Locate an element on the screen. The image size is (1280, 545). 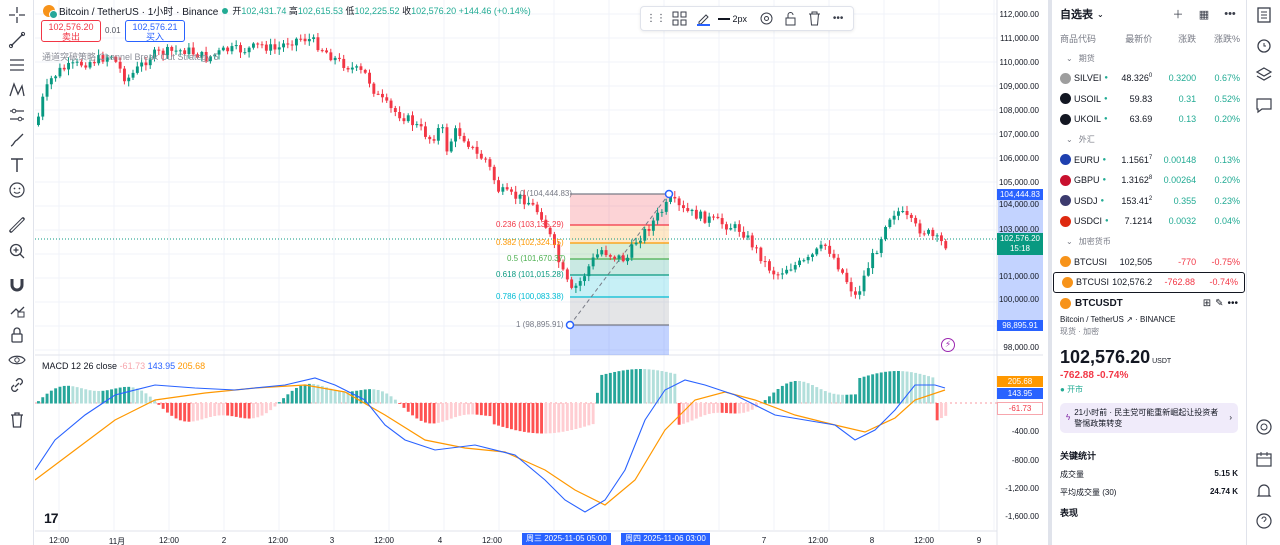
watchlist-row: BTCUSI●102,576.2-762.88-0.74% is located at coordinates (1149, 282).